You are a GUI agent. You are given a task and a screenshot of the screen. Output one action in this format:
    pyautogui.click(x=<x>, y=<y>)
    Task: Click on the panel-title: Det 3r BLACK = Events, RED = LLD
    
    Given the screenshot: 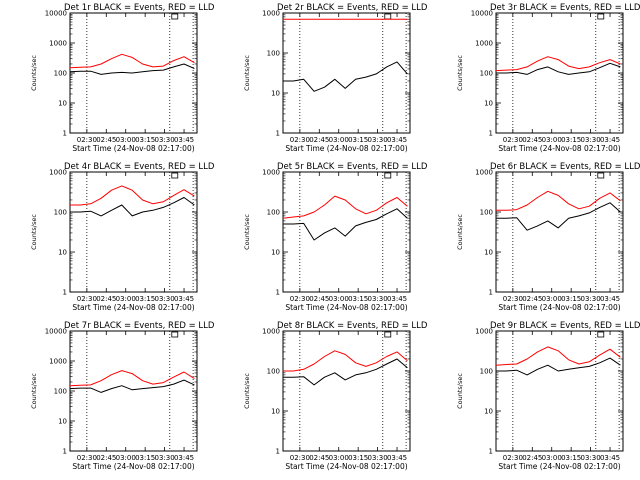 What is the action you would take?
    pyautogui.click(x=565, y=8)
    